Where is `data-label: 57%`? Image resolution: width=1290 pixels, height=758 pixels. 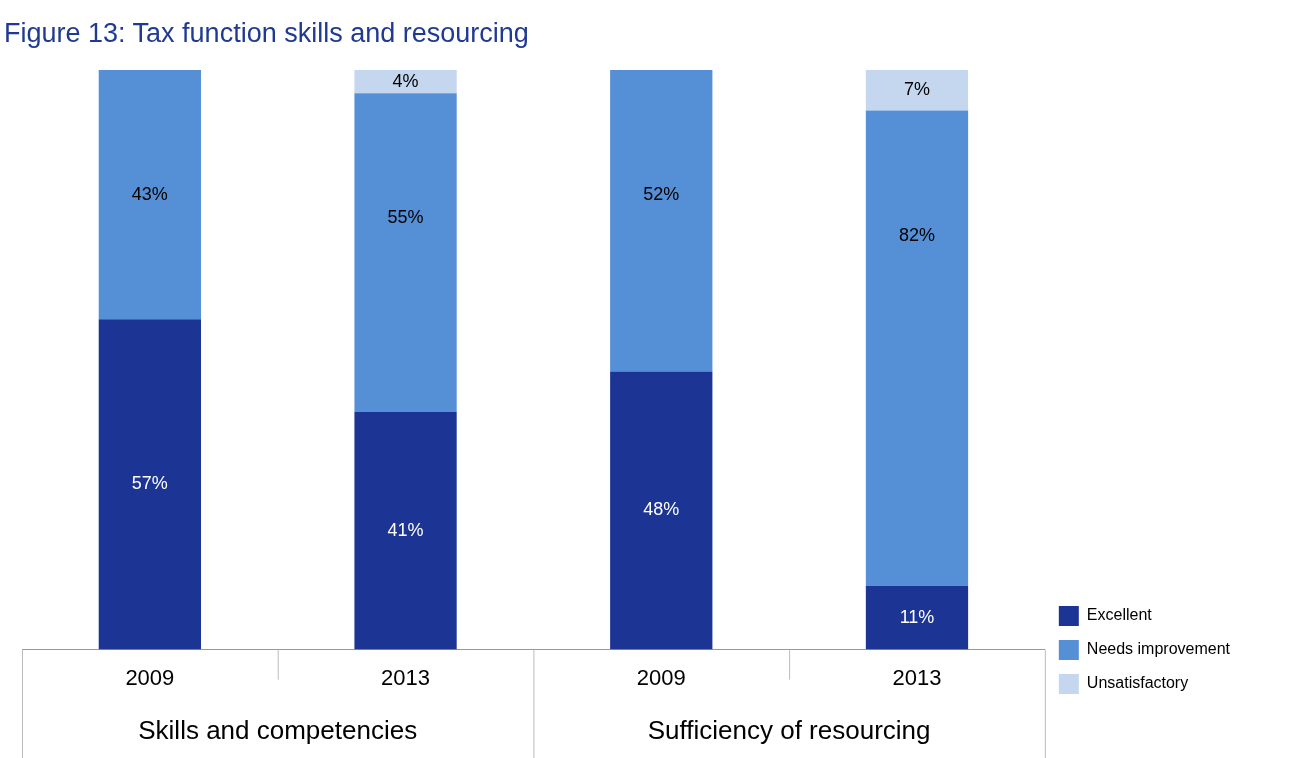
data-label: 57% is located at coordinates (149, 483).